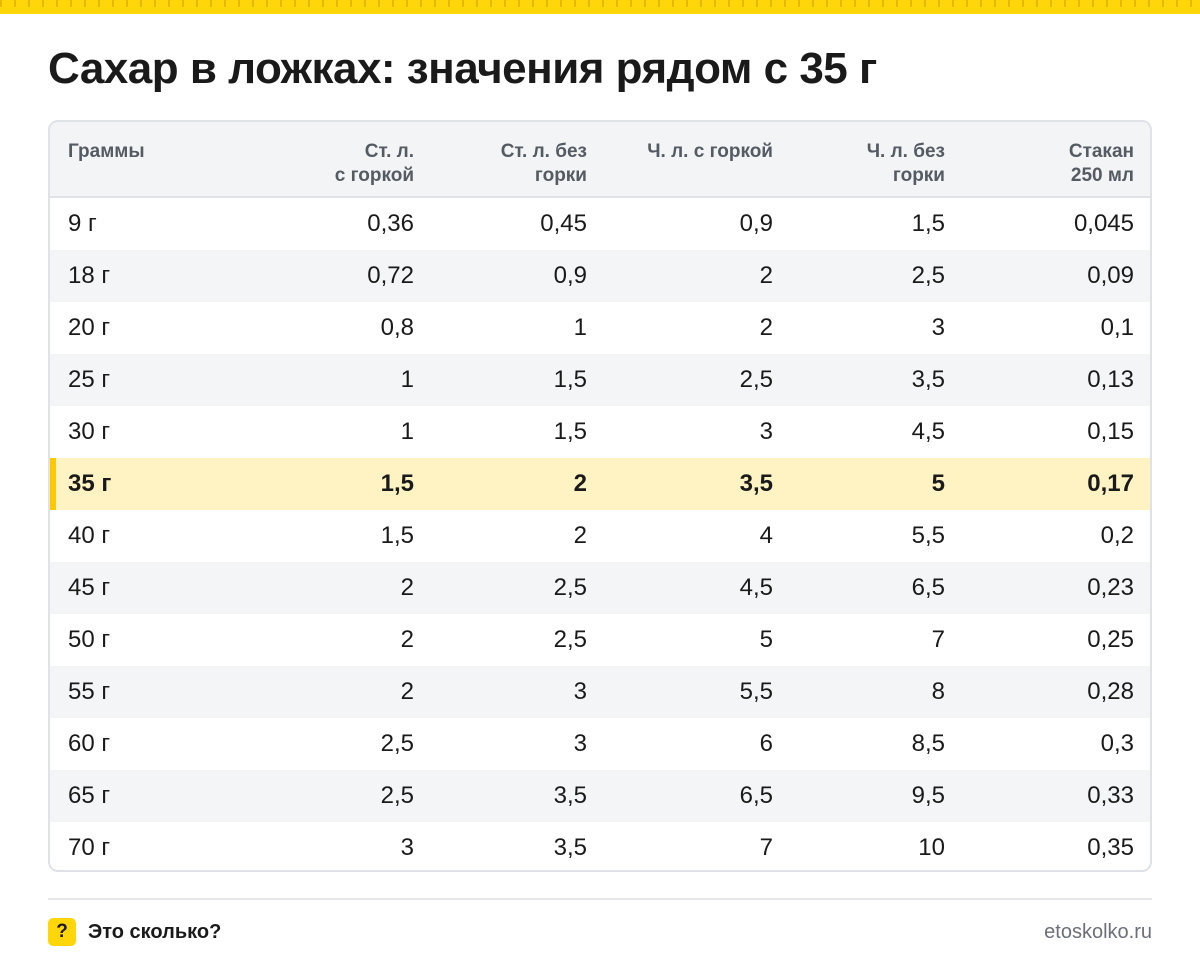 The height and width of the screenshot is (964, 1200). What do you see at coordinates (600, 484) in the screenshot?
I see `table-row-highlighted: 35 г 1,5 2 3,5 5 0,17` at bounding box center [600, 484].